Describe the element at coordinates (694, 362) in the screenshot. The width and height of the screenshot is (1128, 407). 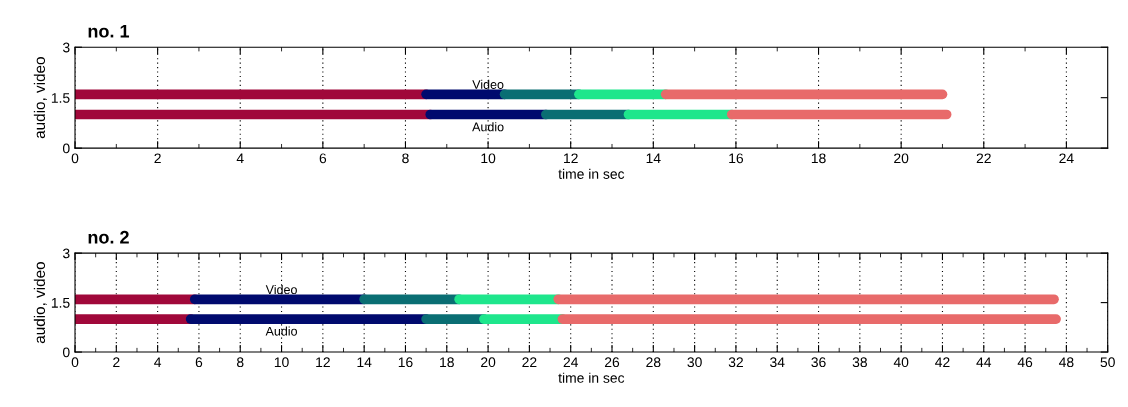
I see `x-tick-label: 30` at that location.